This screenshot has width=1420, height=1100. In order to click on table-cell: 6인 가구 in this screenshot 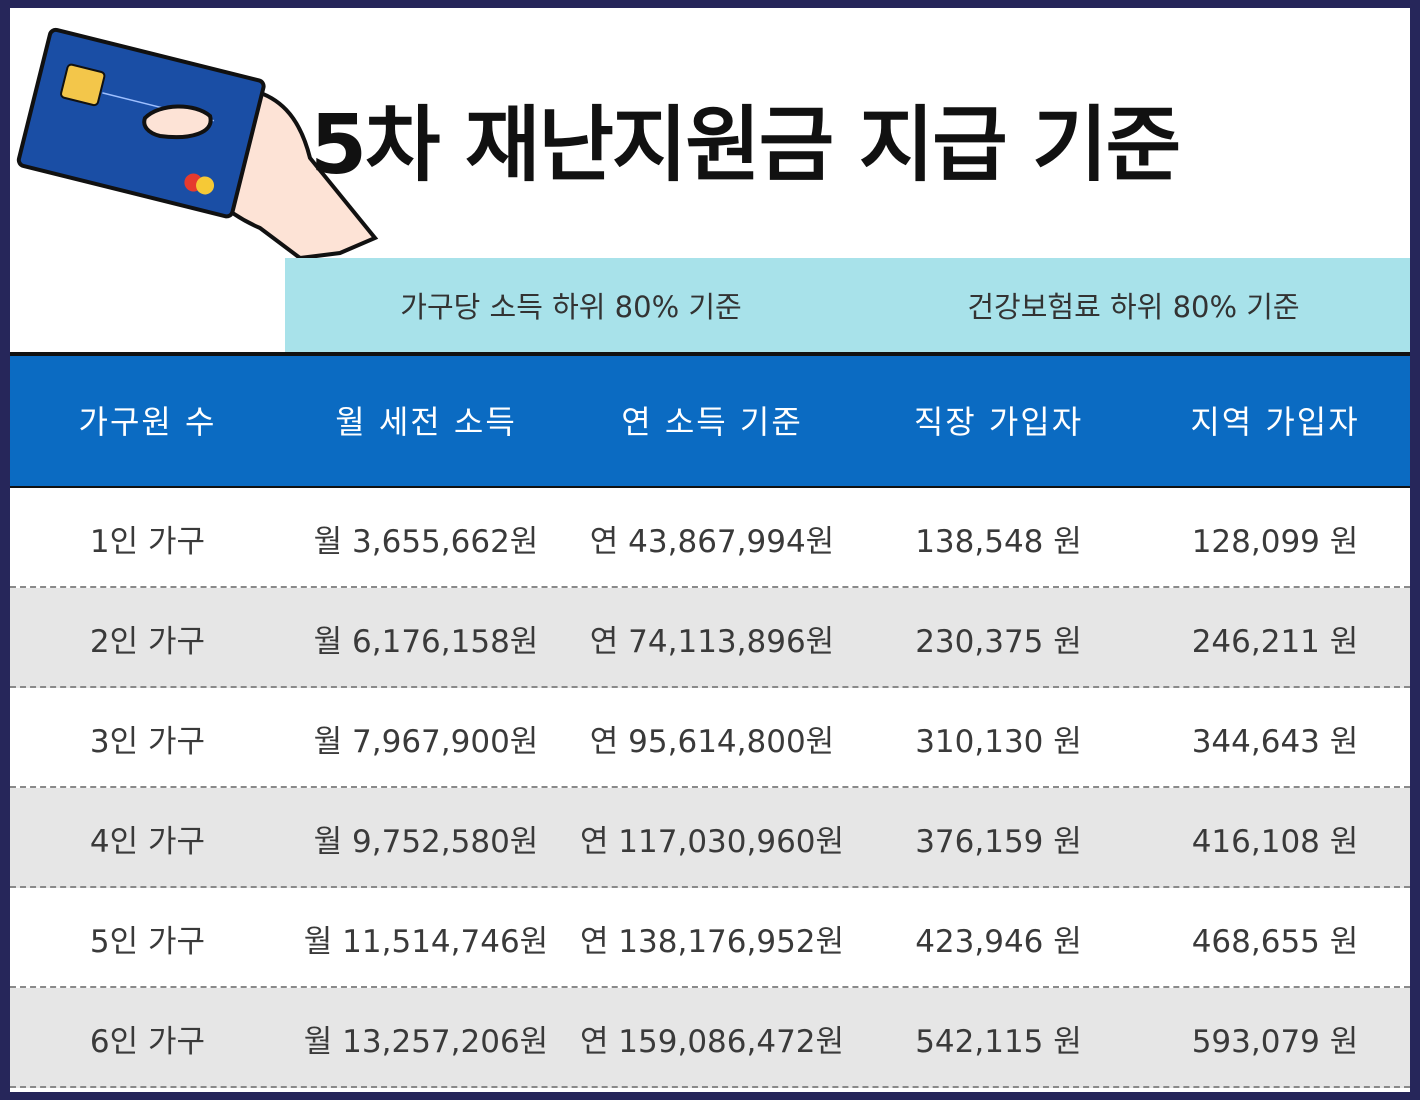, I will do `click(147, 1041)`.